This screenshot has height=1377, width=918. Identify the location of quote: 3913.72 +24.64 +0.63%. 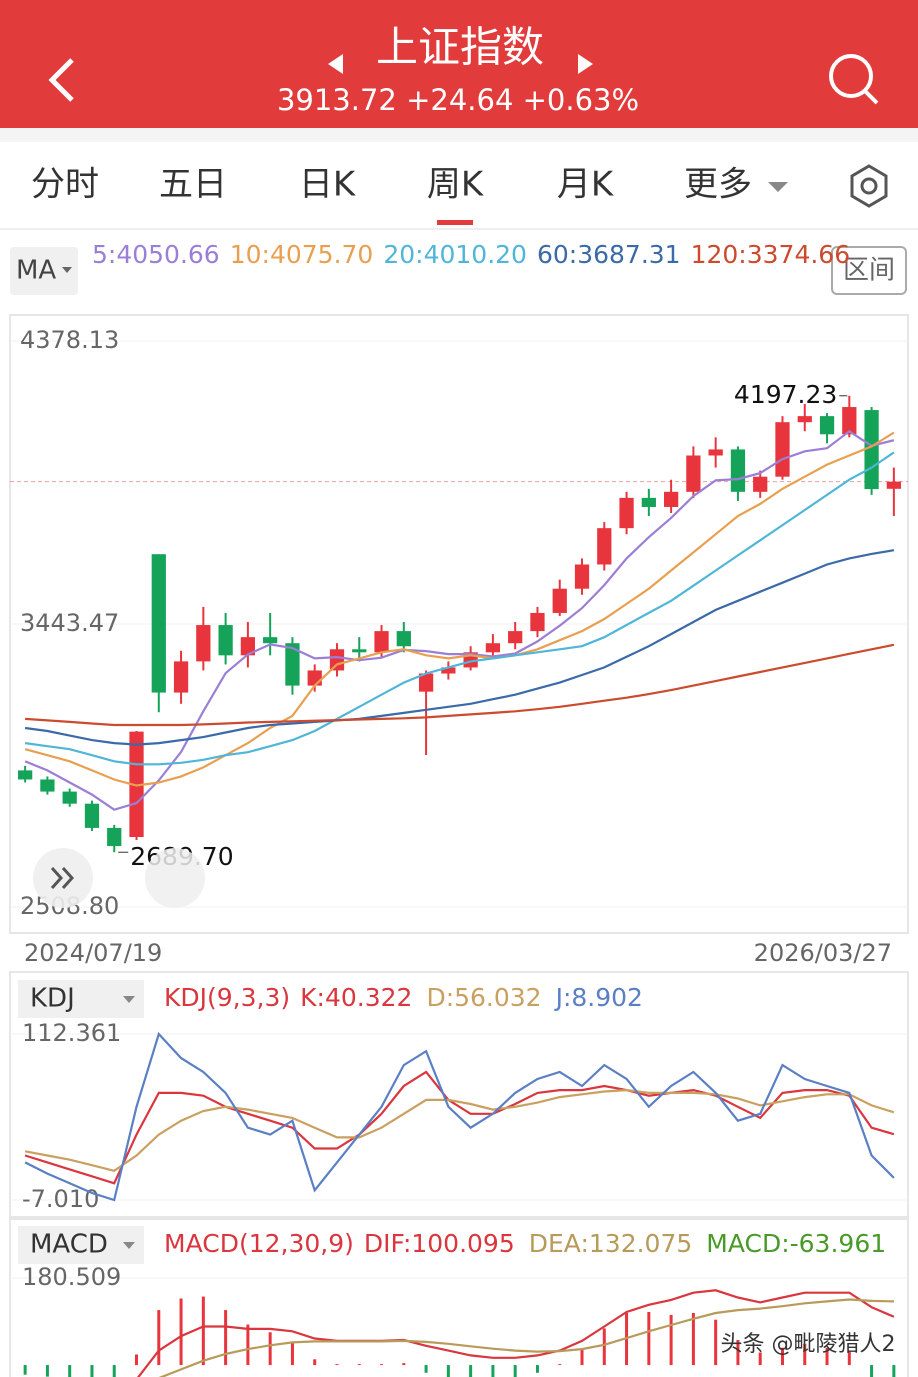
(458, 100).